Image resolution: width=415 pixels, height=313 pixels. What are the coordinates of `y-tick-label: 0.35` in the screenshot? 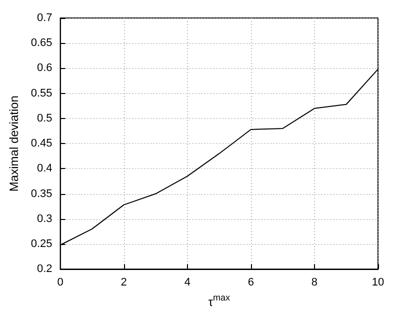 It's located at (41, 194).